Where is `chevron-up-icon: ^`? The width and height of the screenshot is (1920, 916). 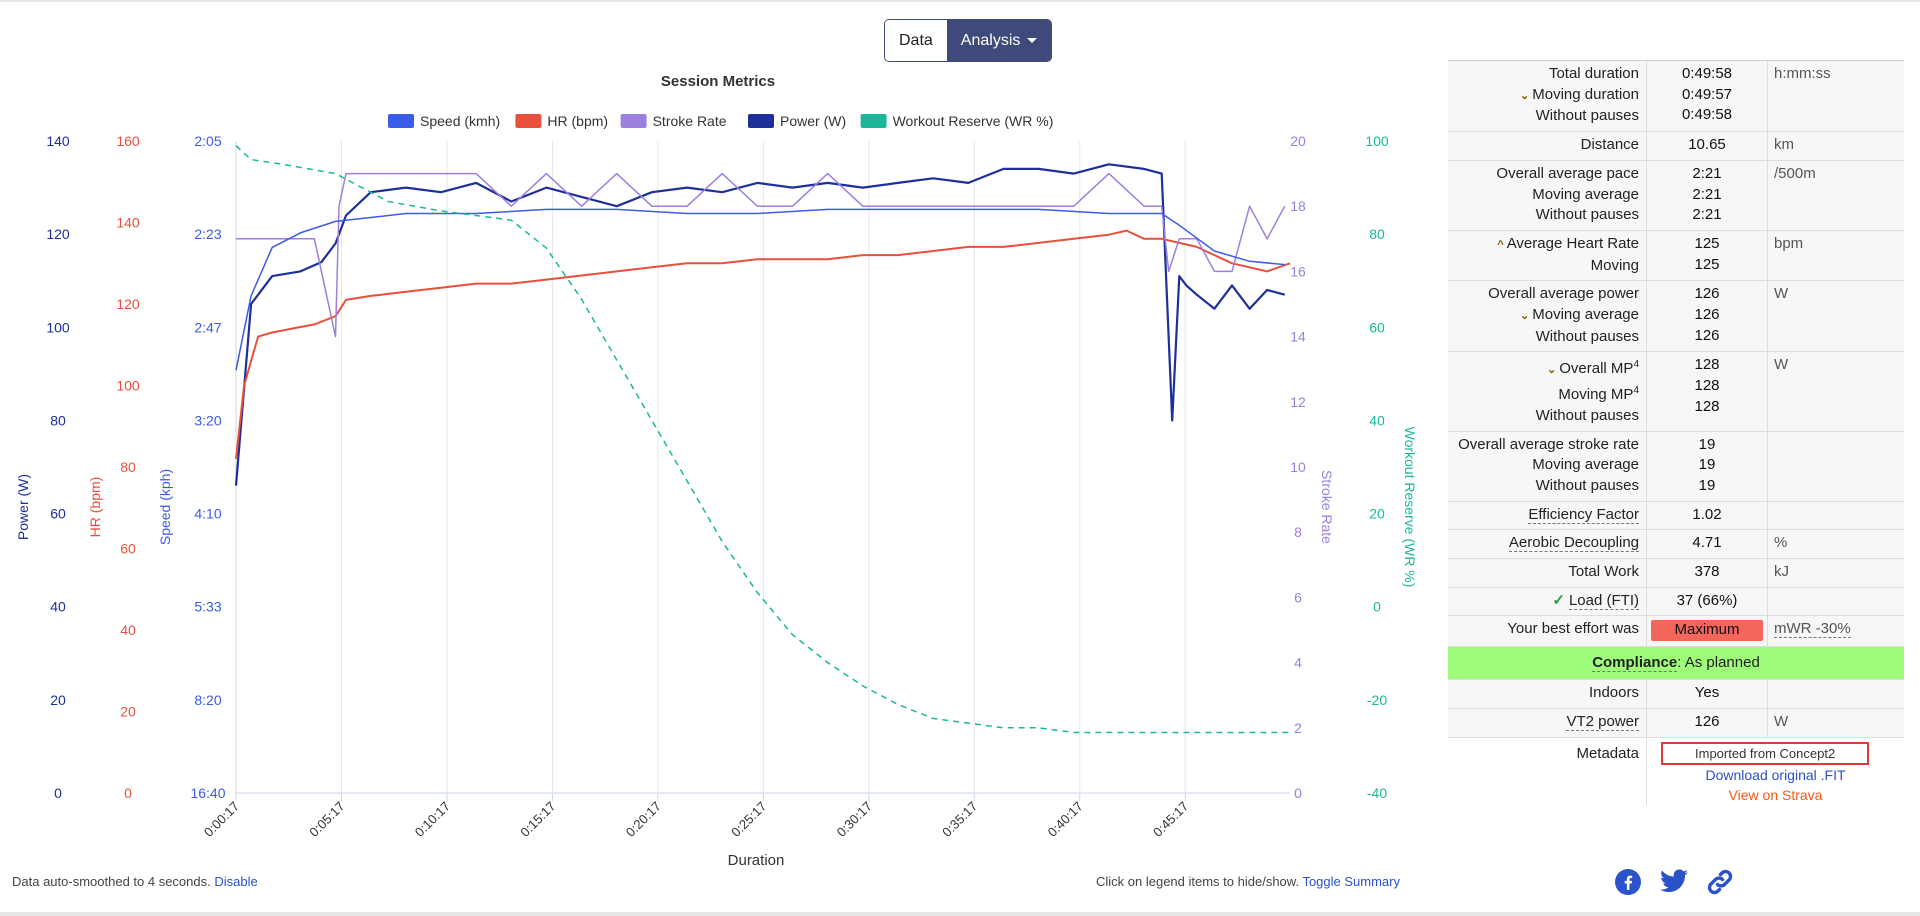
chevron-up-icon: ^ is located at coordinates (1500, 244).